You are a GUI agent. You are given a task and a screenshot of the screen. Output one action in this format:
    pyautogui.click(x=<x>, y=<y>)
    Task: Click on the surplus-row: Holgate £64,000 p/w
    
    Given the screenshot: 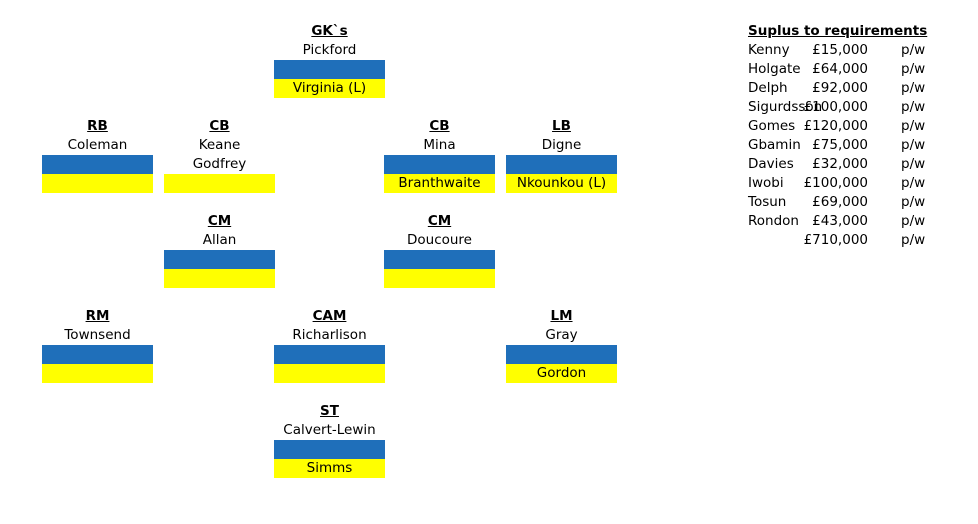 What is the action you would take?
    pyautogui.click(x=848, y=69)
    